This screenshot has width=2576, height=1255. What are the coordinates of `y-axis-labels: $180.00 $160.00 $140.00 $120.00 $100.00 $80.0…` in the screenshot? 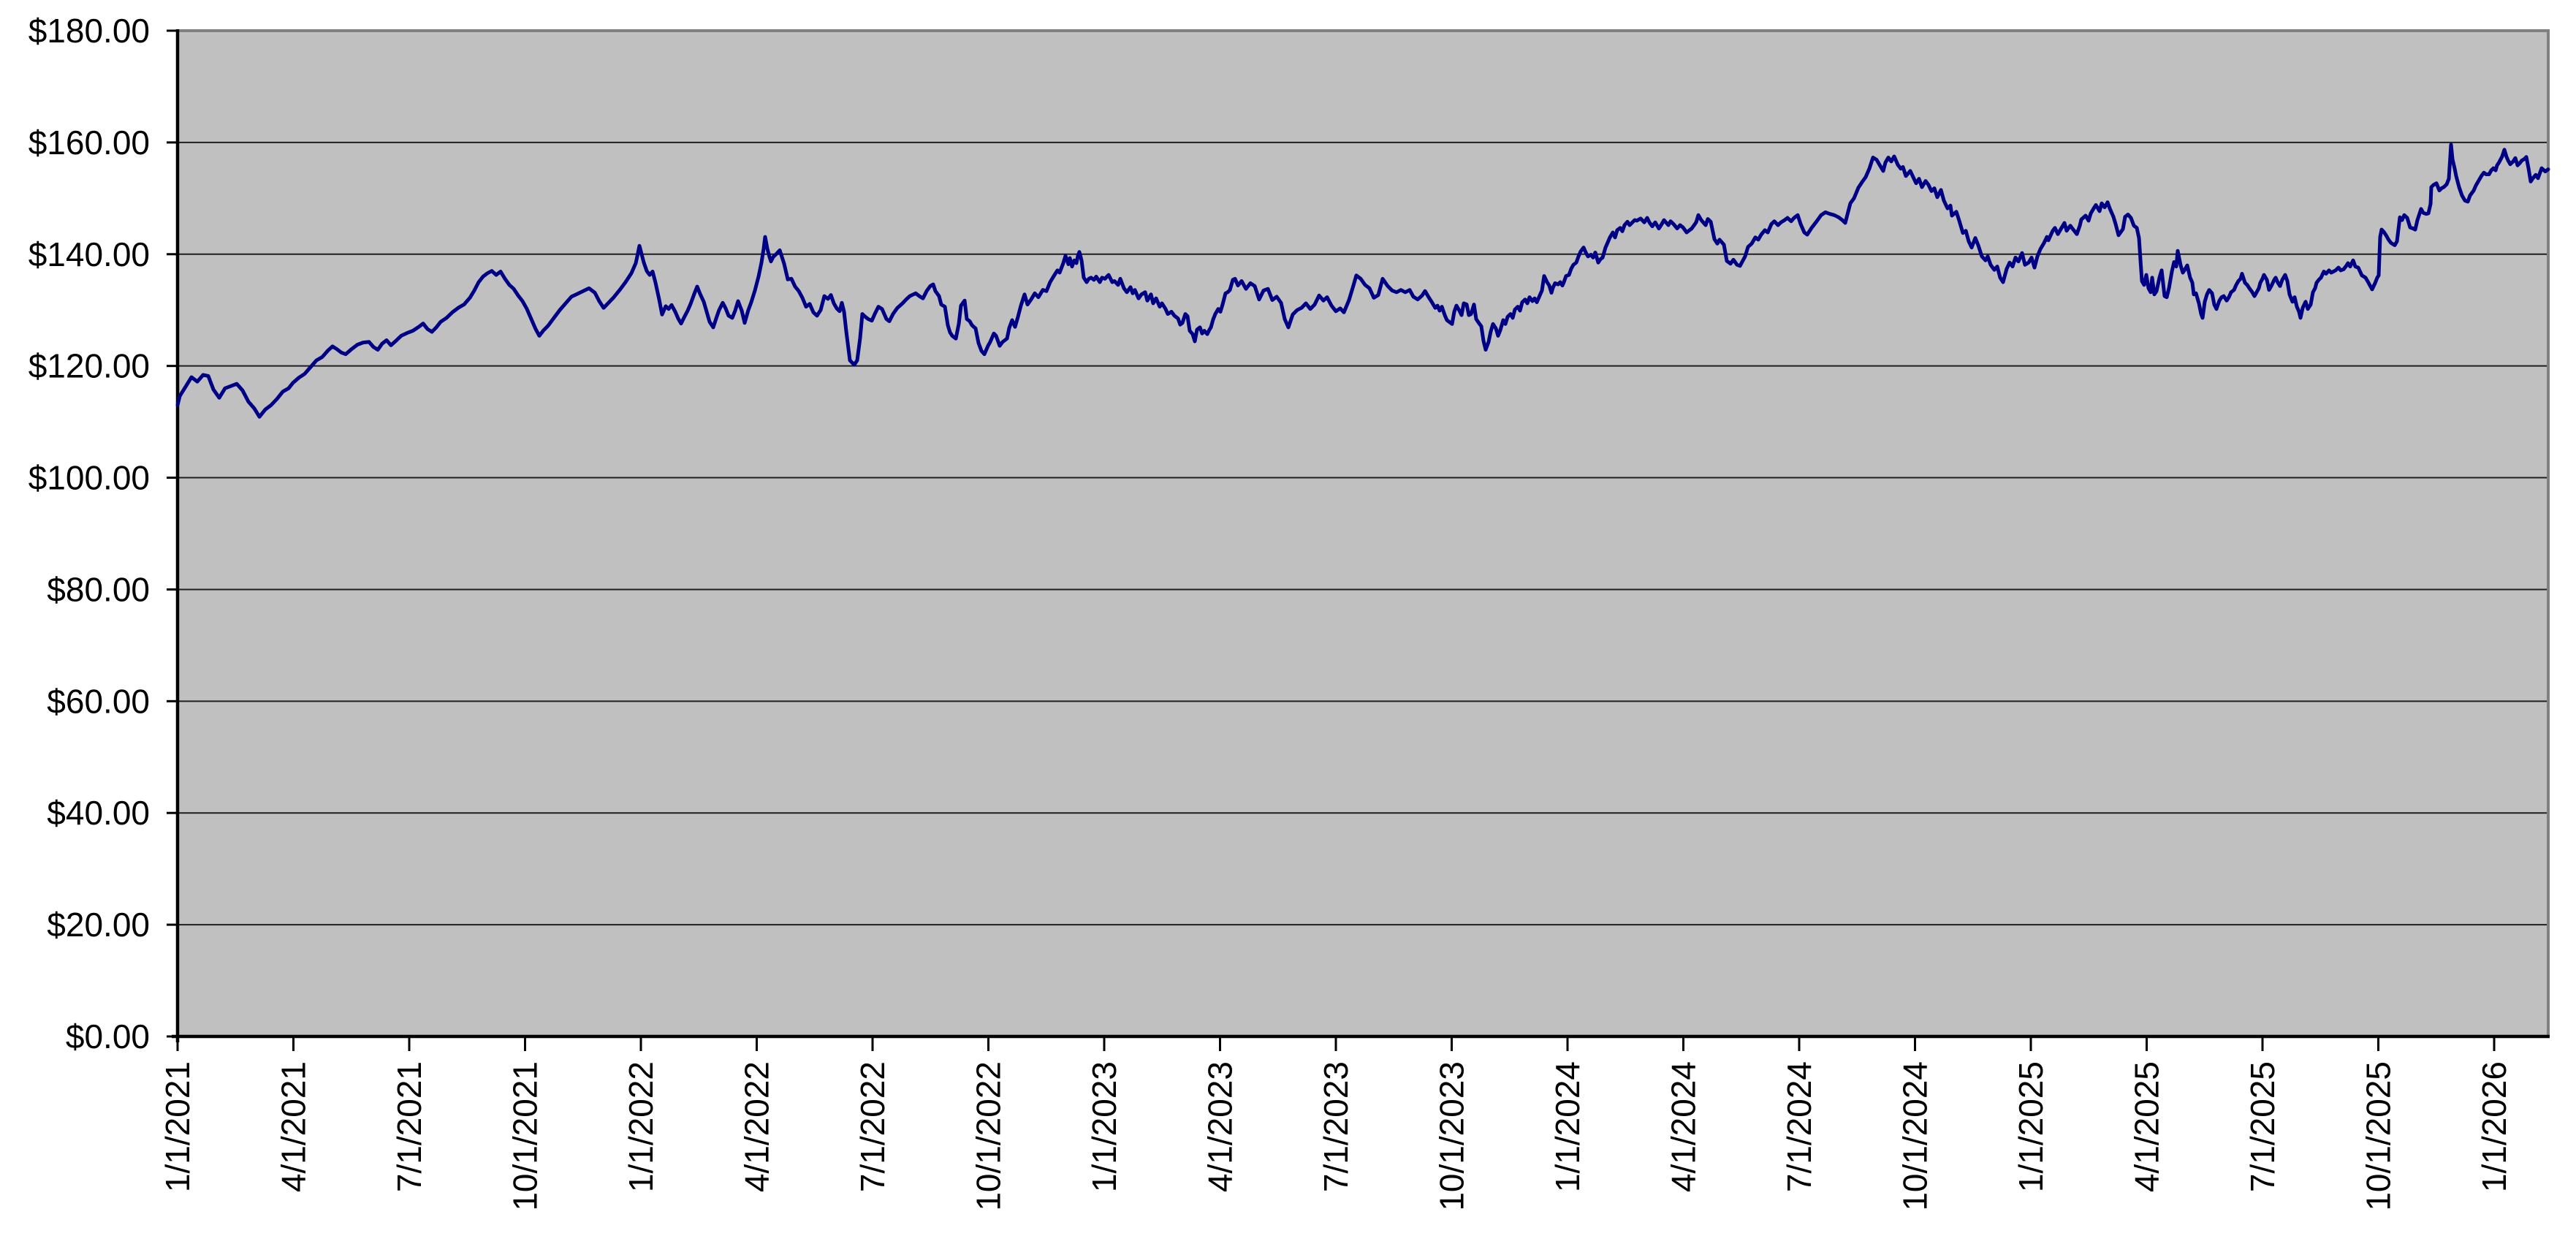 It's located at (89, 533).